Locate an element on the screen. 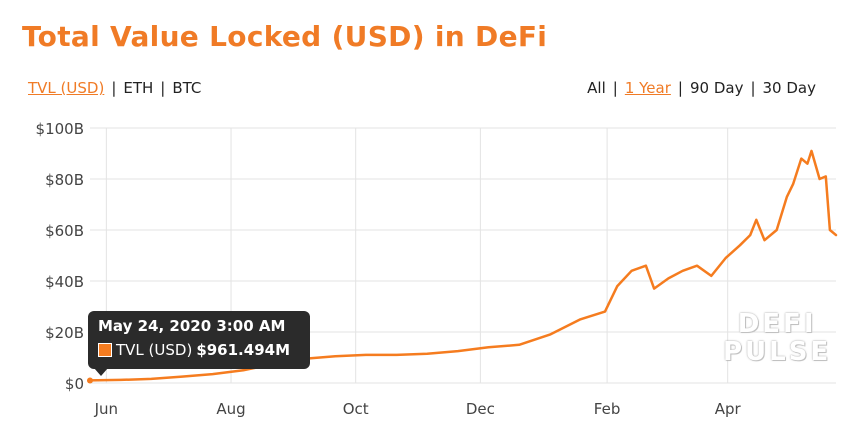 The height and width of the screenshot is (431, 857). watermark-line-1: DEFI is located at coordinates (777, 324).